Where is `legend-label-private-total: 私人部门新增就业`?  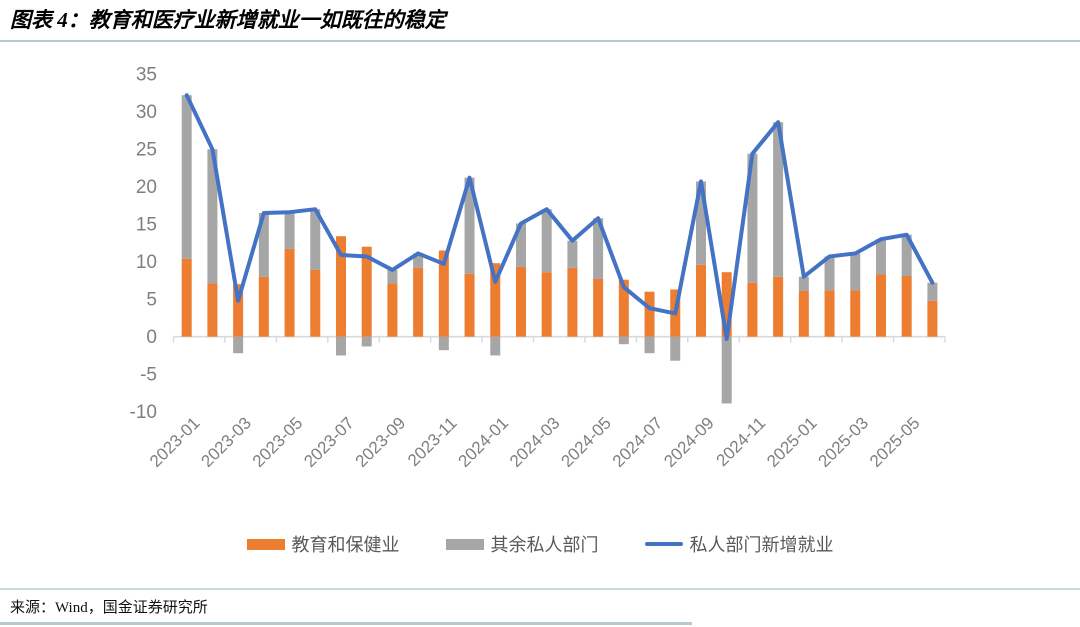
legend-label-private-total: 私人部门新增就业 is located at coordinates (761, 545).